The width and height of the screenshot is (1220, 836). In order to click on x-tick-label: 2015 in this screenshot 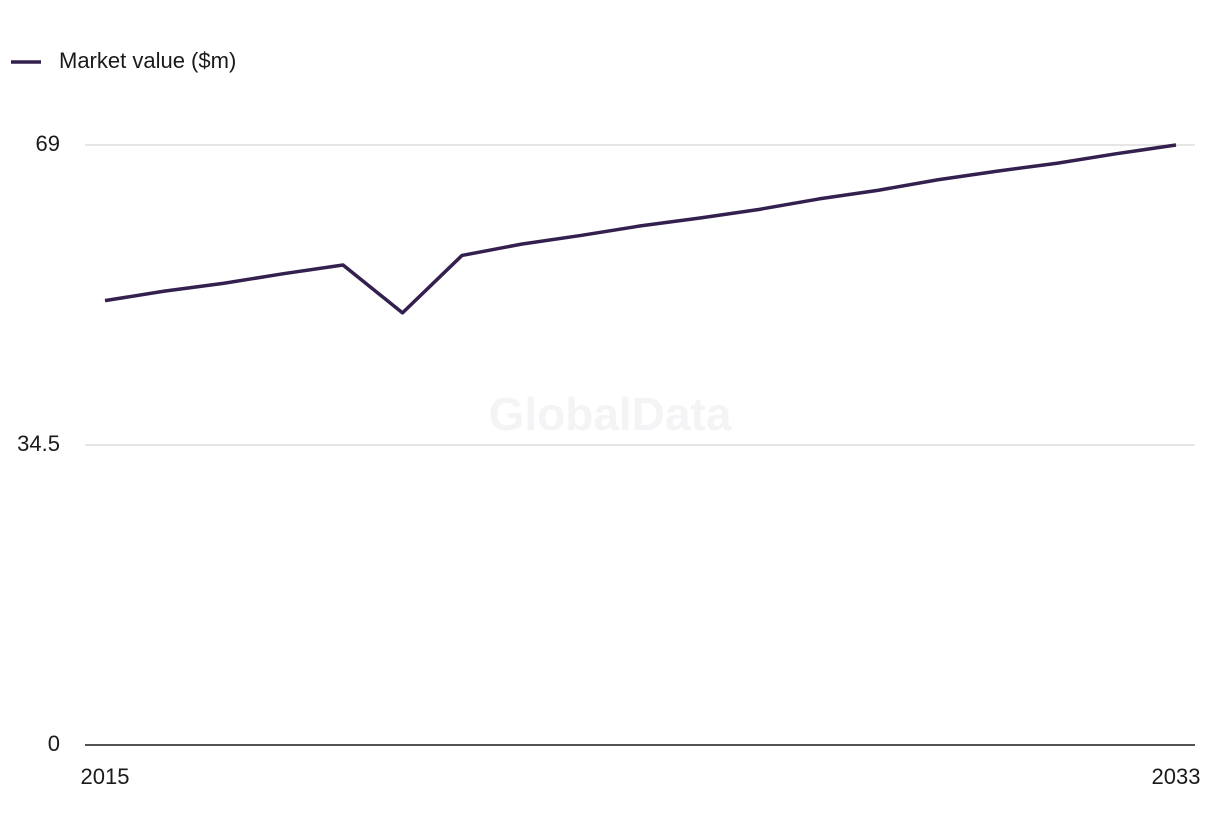, I will do `click(105, 776)`.